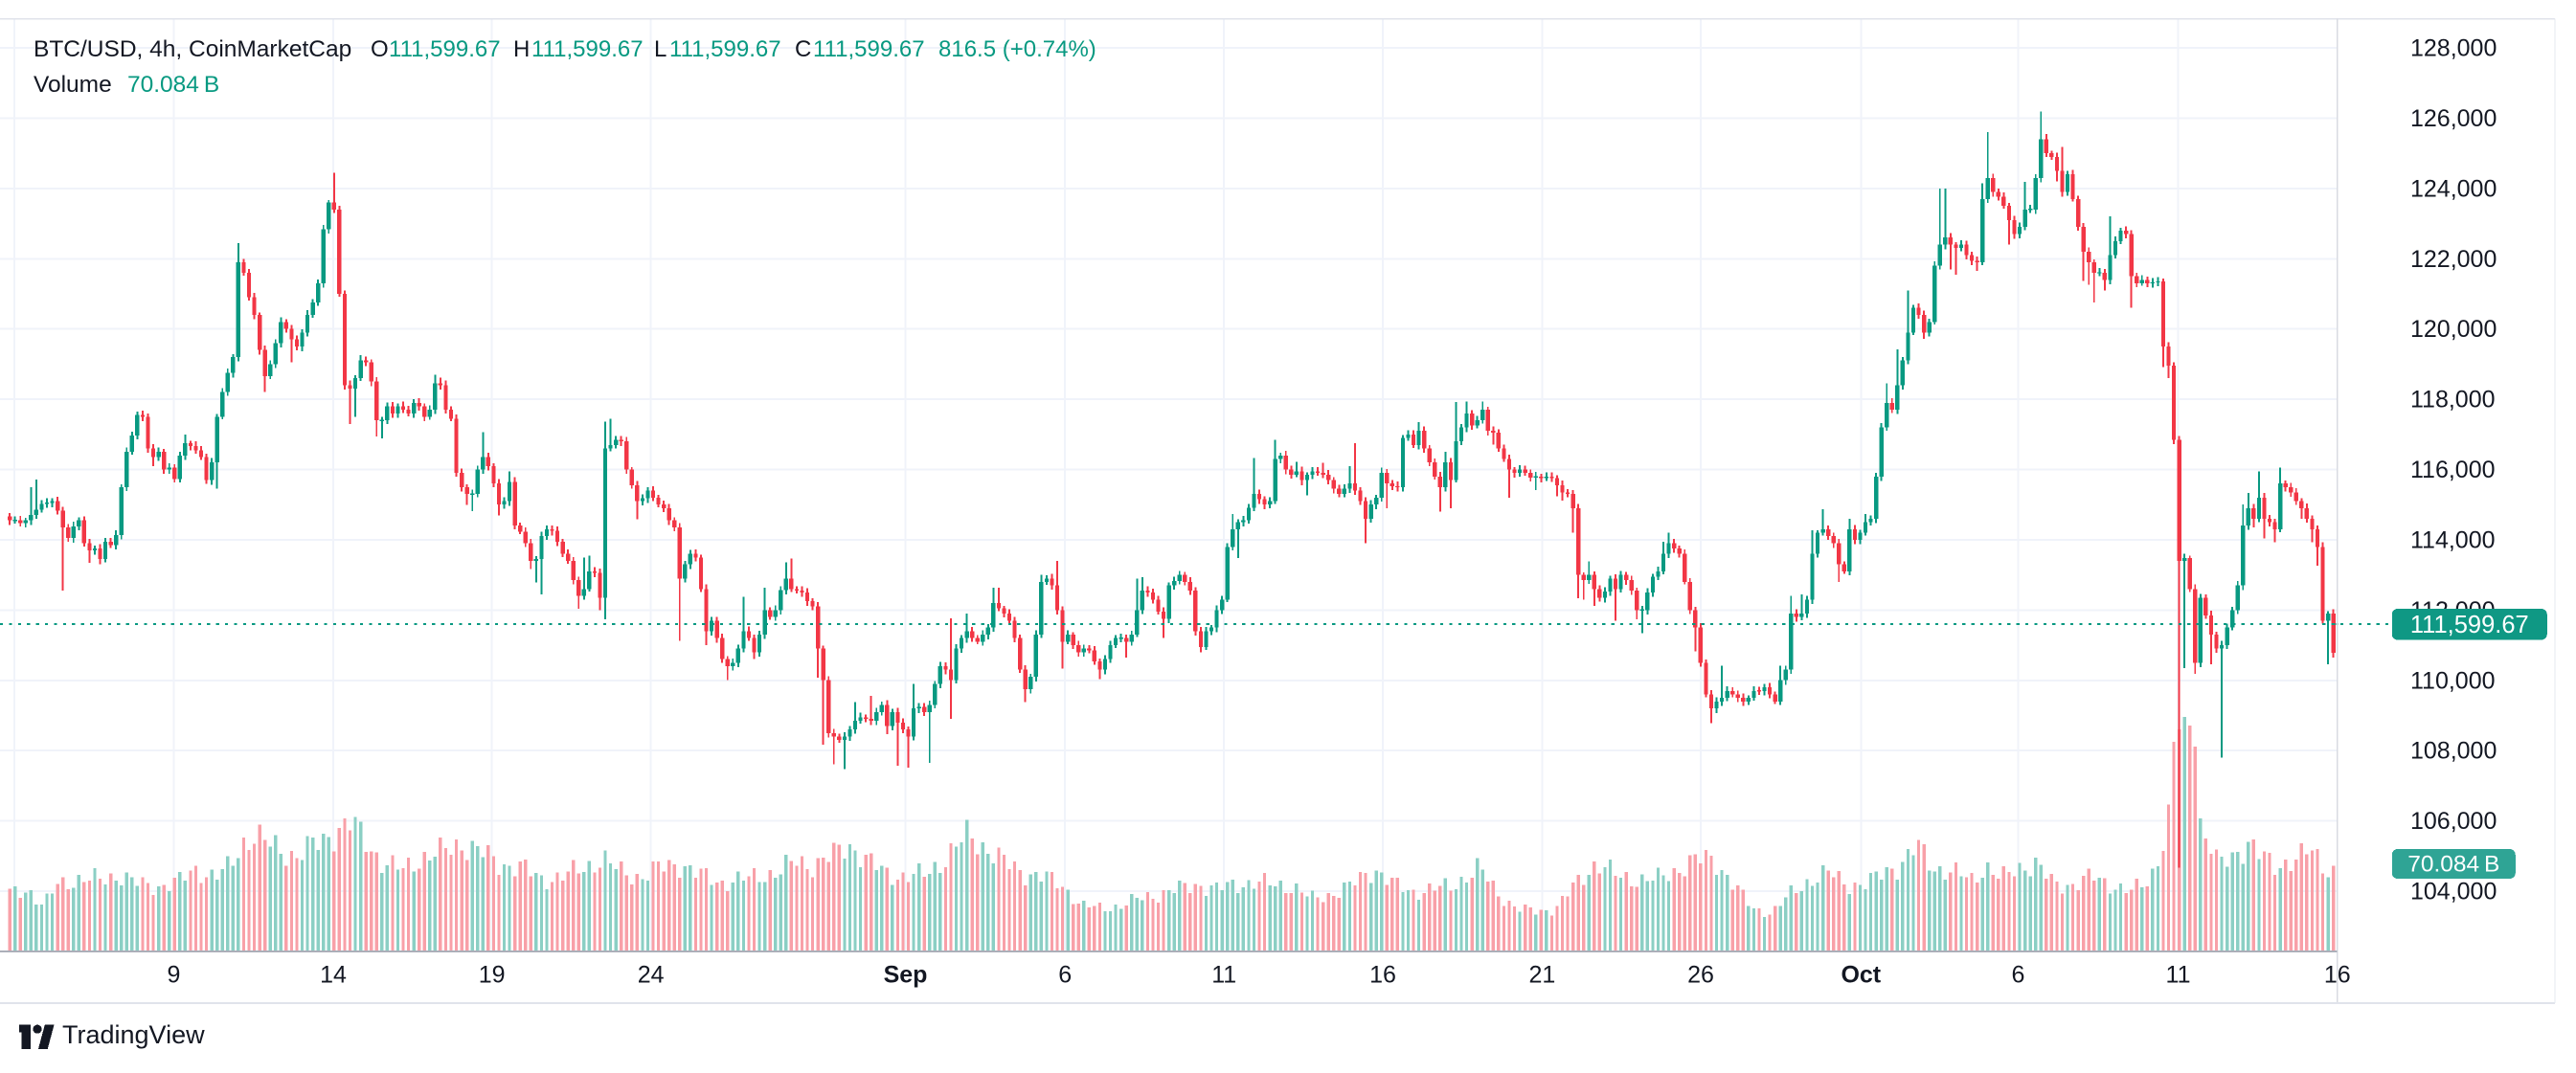 The height and width of the screenshot is (1073, 2576). Describe the element at coordinates (660, 49) in the screenshot. I see `svg-text: L` at that location.